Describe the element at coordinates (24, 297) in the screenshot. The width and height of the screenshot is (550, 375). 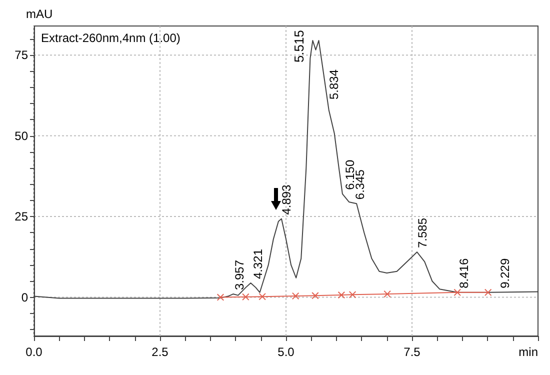
I see `y-tick-label: 0` at that location.